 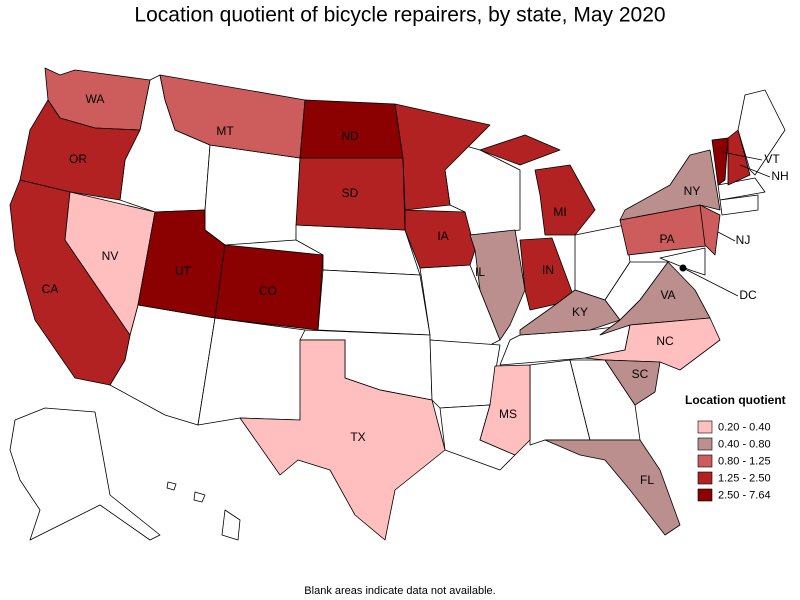 What do you see at coordinates (78, 159) in the screenshot?
I see `state-label: OR` at bounding box center [78, 159].